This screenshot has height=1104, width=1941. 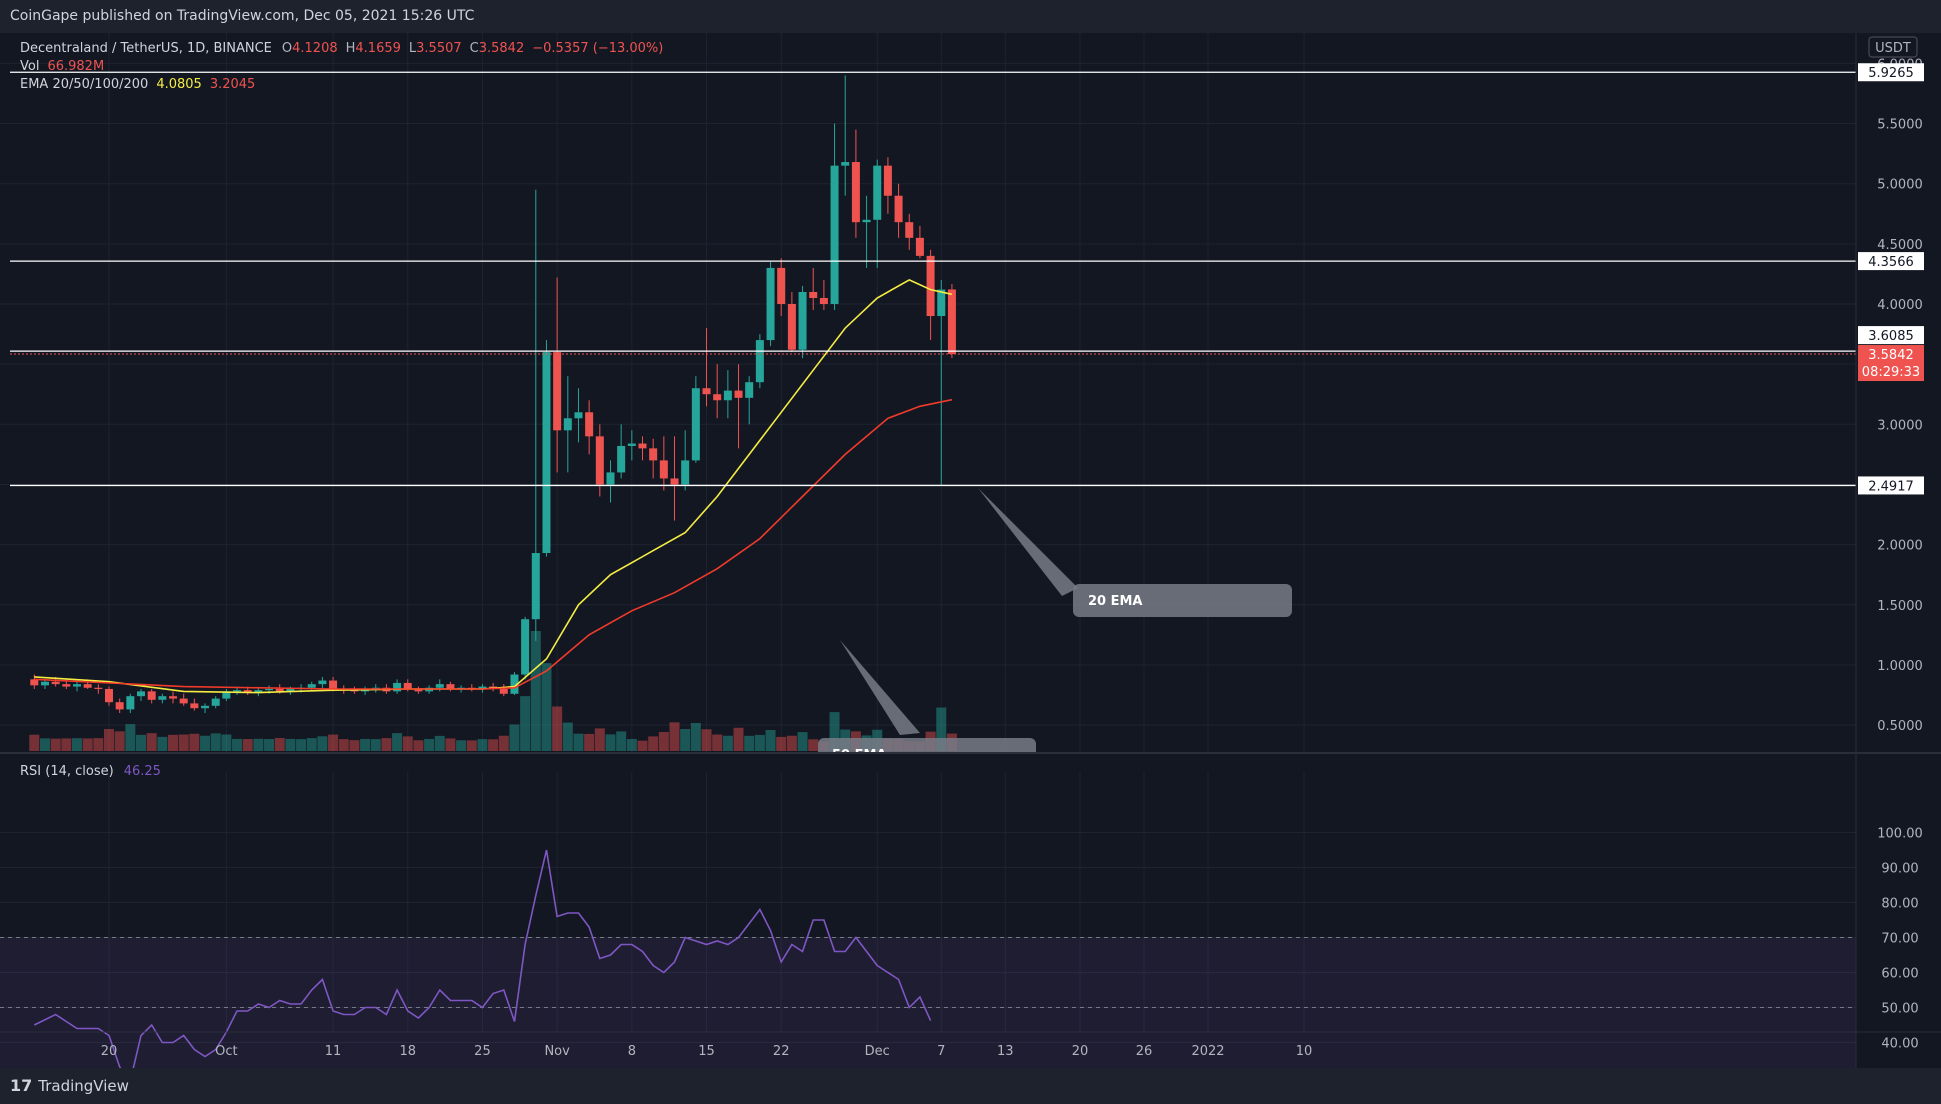 What do you see at coordinates (1900, 185) in the screenshot?
I see `price-tick-label: 5.0000` at bounding box center [1900, 185].